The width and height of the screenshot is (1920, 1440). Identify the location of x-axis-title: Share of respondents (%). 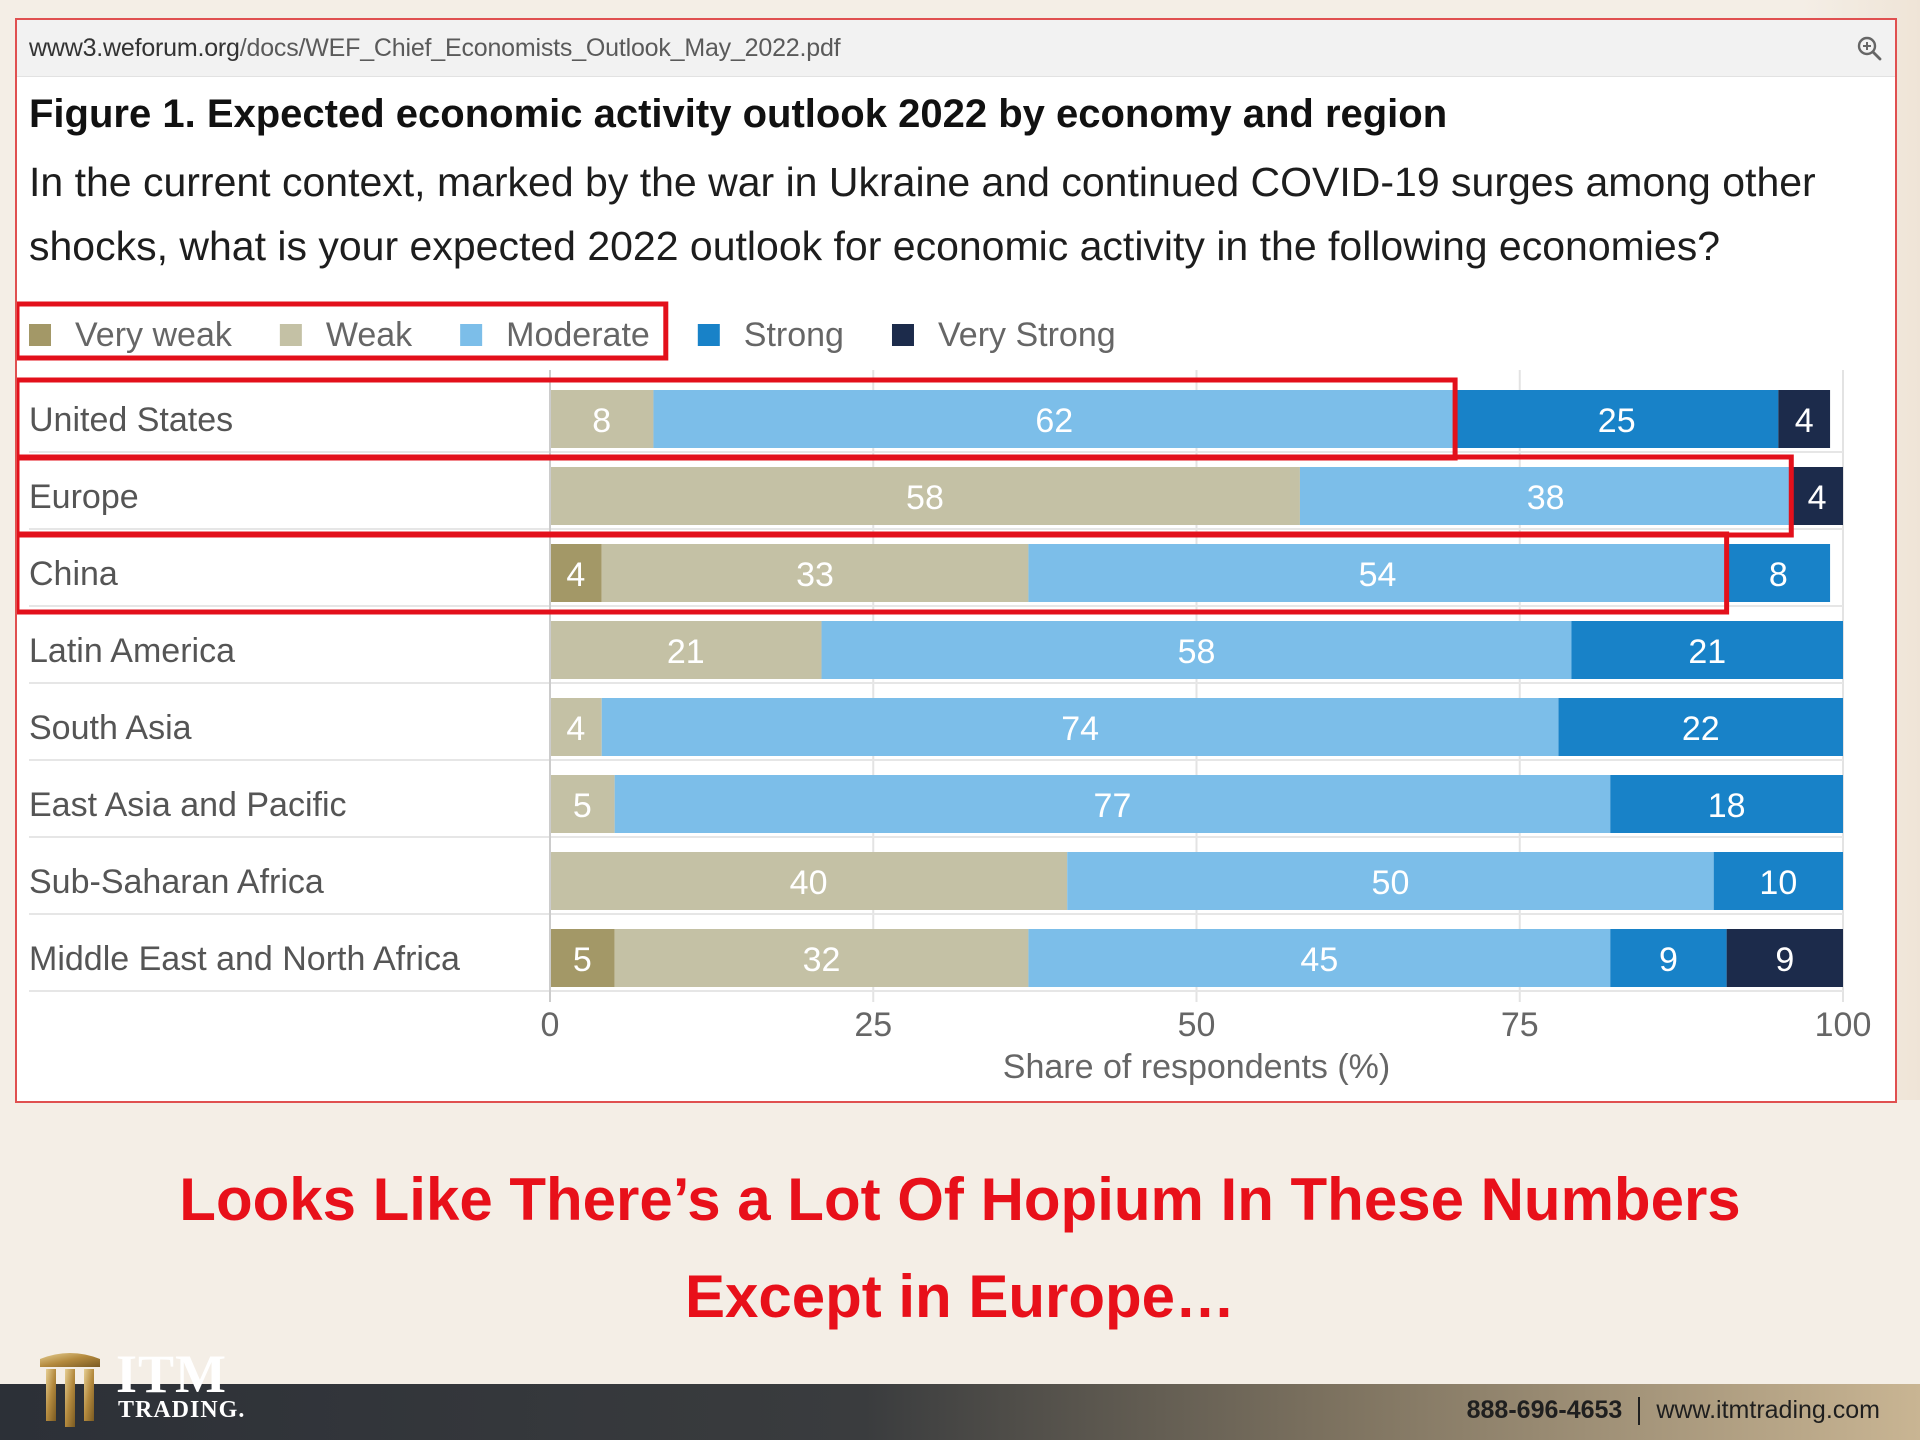
(1196, 1067).